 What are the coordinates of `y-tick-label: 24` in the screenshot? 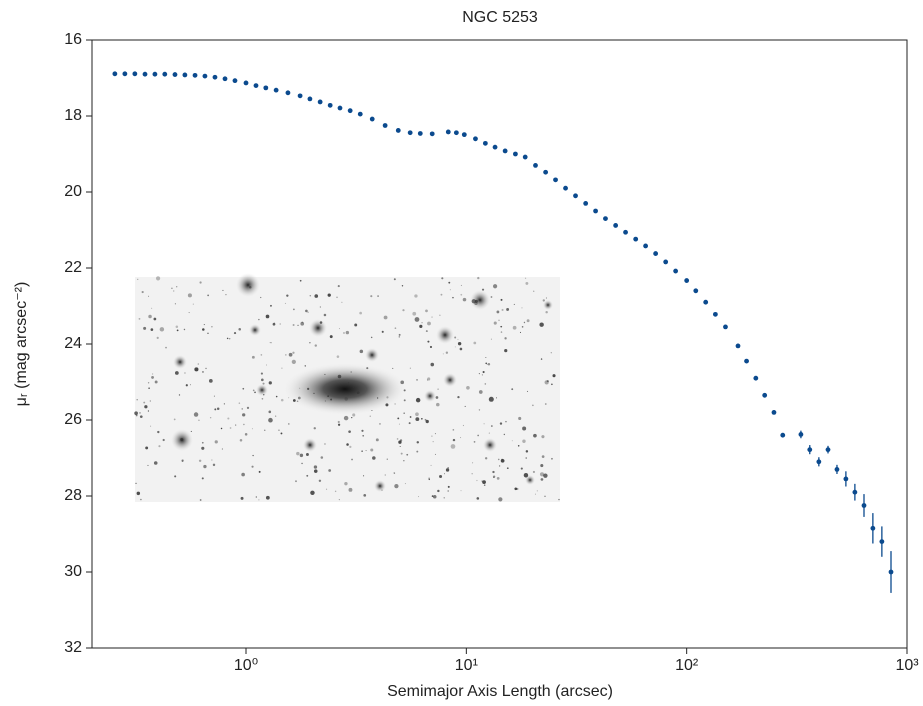 It's located at (73, 343).